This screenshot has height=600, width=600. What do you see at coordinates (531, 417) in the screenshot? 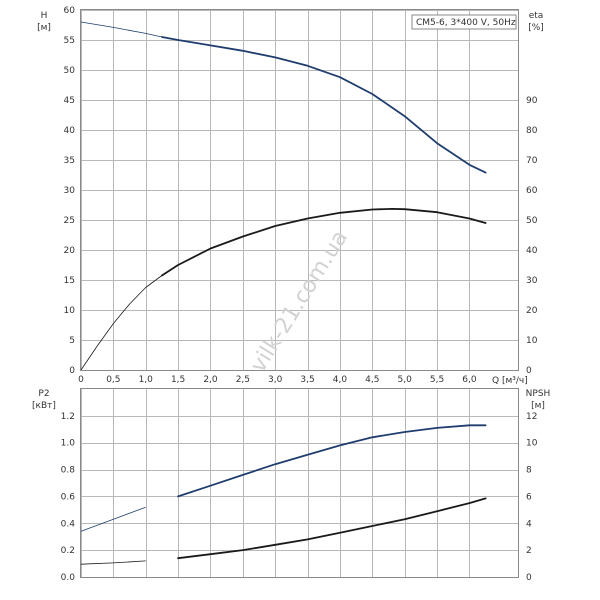
I see `bottom-right-tick-label: 12` at bounding box center [531, 417].